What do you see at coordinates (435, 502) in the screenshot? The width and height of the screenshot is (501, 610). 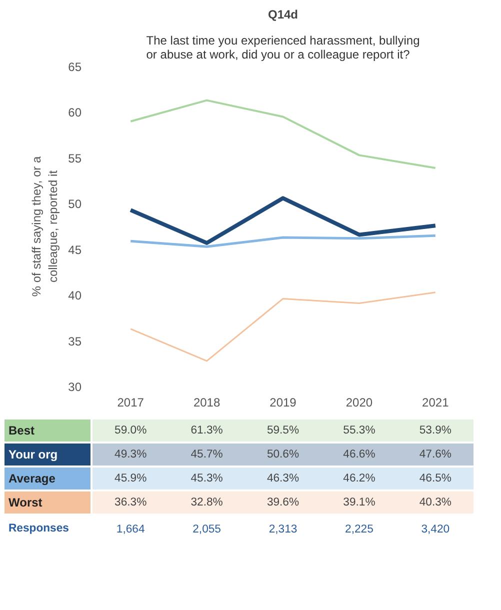 I see `data-label: 40.3%` at bounding box center [435, 502].